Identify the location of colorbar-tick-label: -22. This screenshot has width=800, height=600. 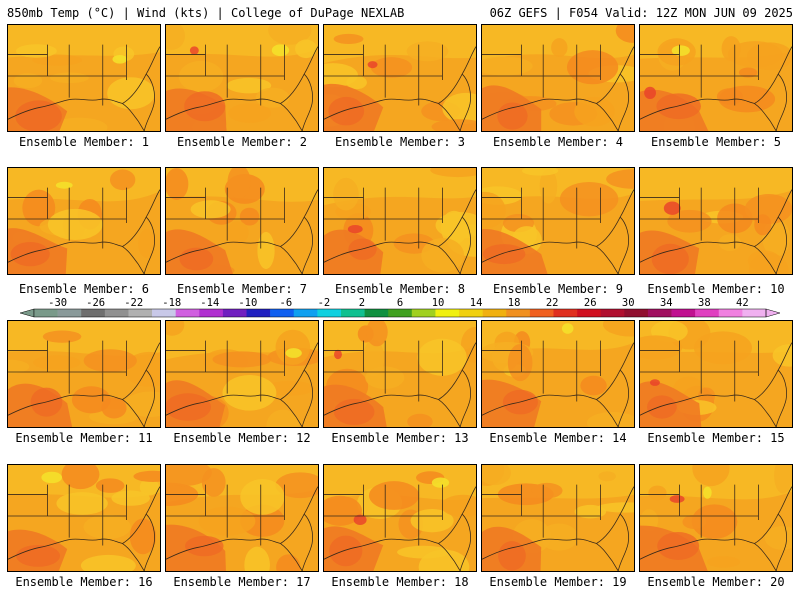
(133, 303).